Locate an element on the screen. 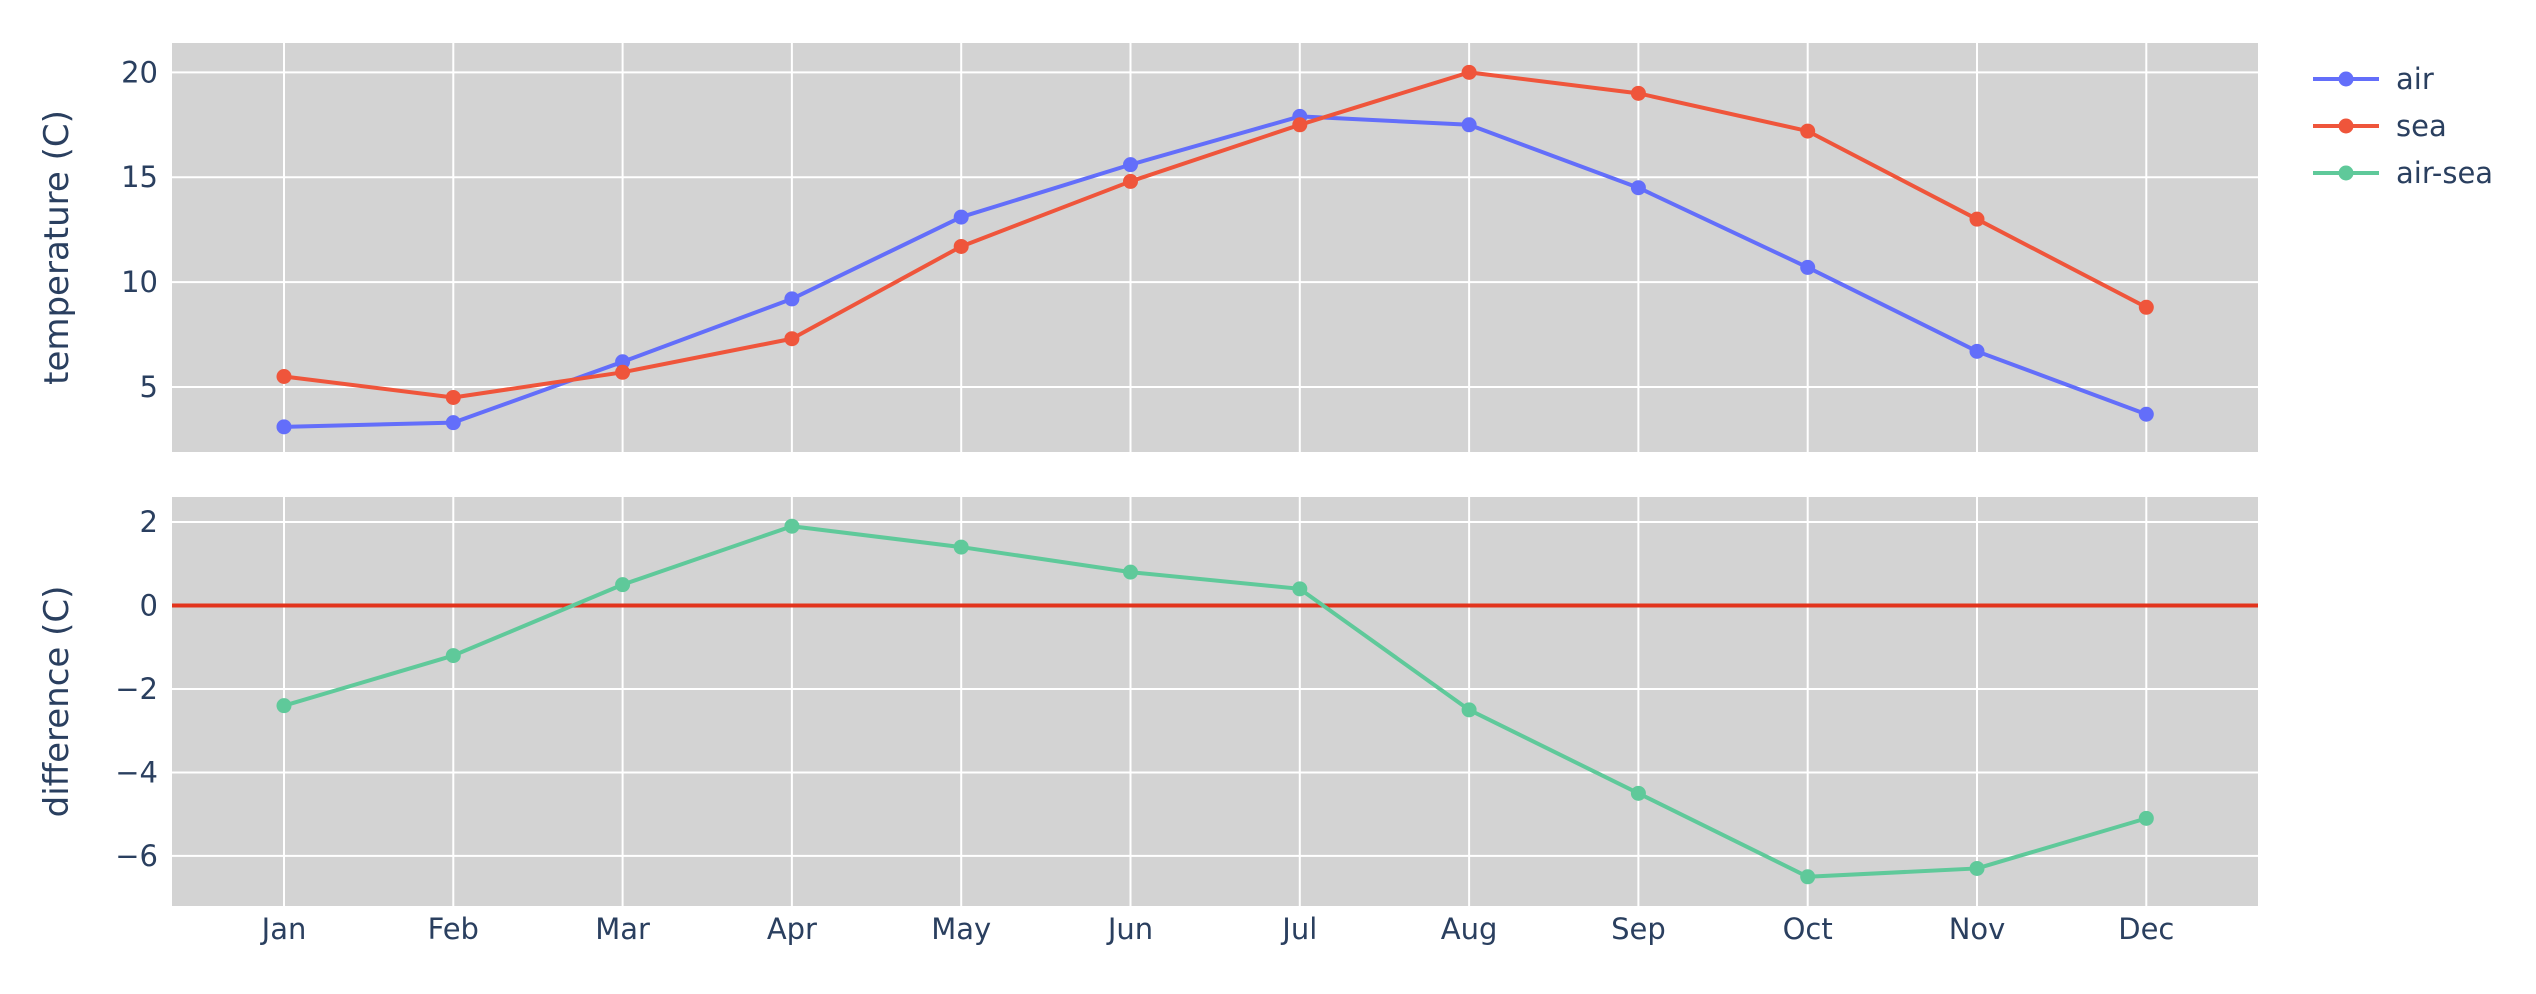 The width and height of the screenshot is (2536, 994). x-tick-label: Sep is located at coordinates (1638, 929).